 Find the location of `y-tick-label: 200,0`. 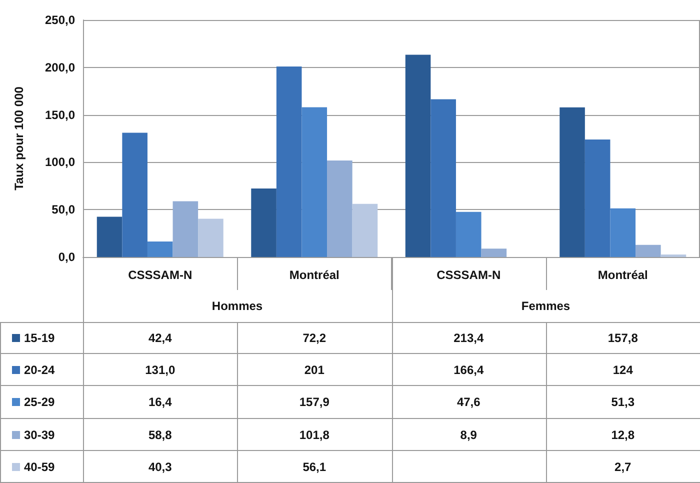

y-tick-label: 200,0 is located at coordinates (60, 67).